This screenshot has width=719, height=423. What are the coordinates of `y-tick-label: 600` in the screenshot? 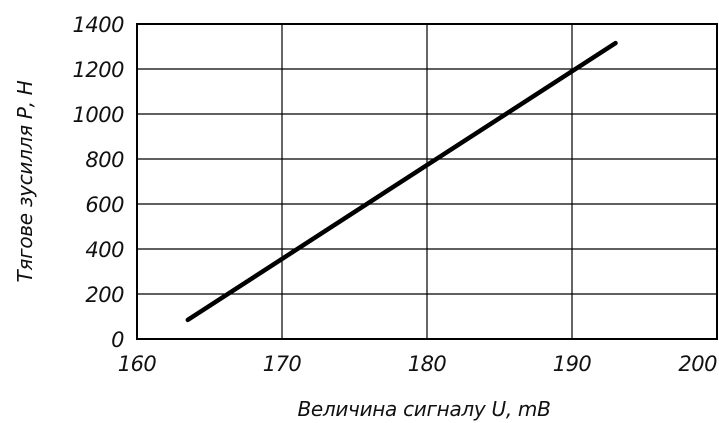 It's located at (104, 205).